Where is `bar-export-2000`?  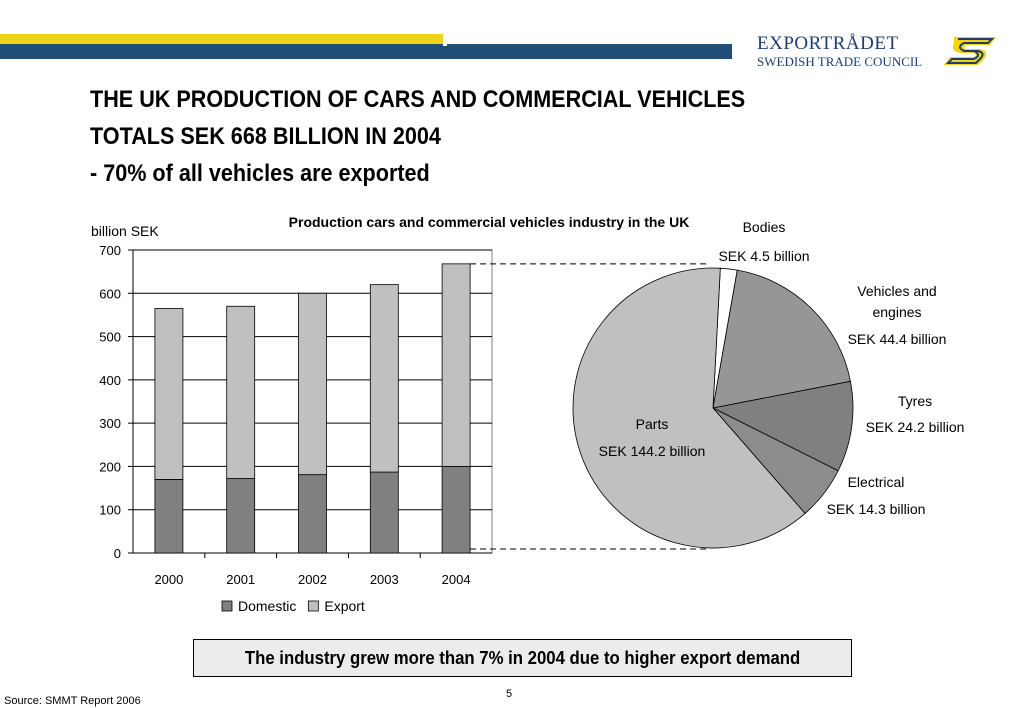
bar-export-2000 is located at coordinates (169, 394).